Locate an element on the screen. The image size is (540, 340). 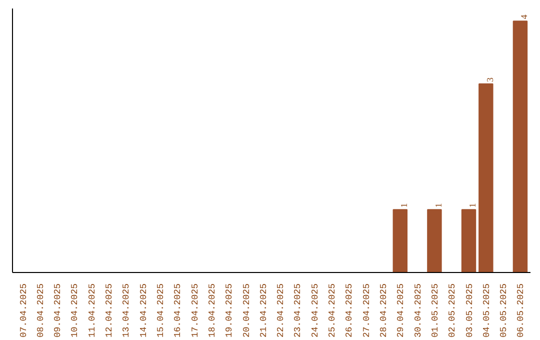
x-tick-label: 09.04.2025 is located at coordinates (58, 310).